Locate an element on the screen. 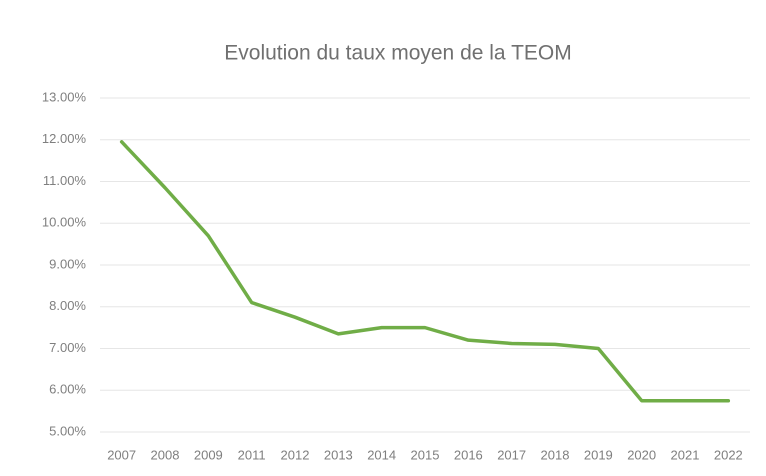 The width and height of the screenshot is (766, 476). x-tick-label: 2016 is located at coordinates (468, 454).